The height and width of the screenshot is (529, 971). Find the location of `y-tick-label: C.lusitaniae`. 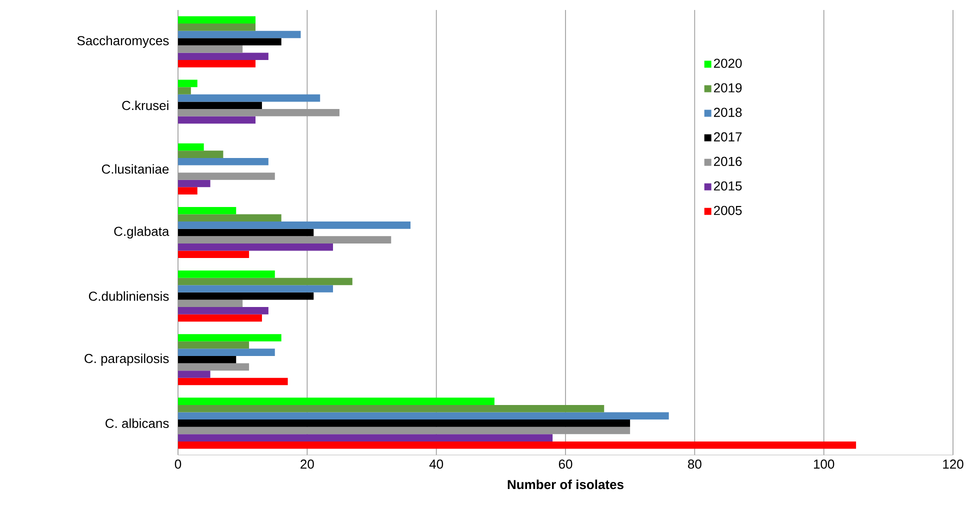

y-tick-label: C.lusitaniae is located at coordinates (135, 169).